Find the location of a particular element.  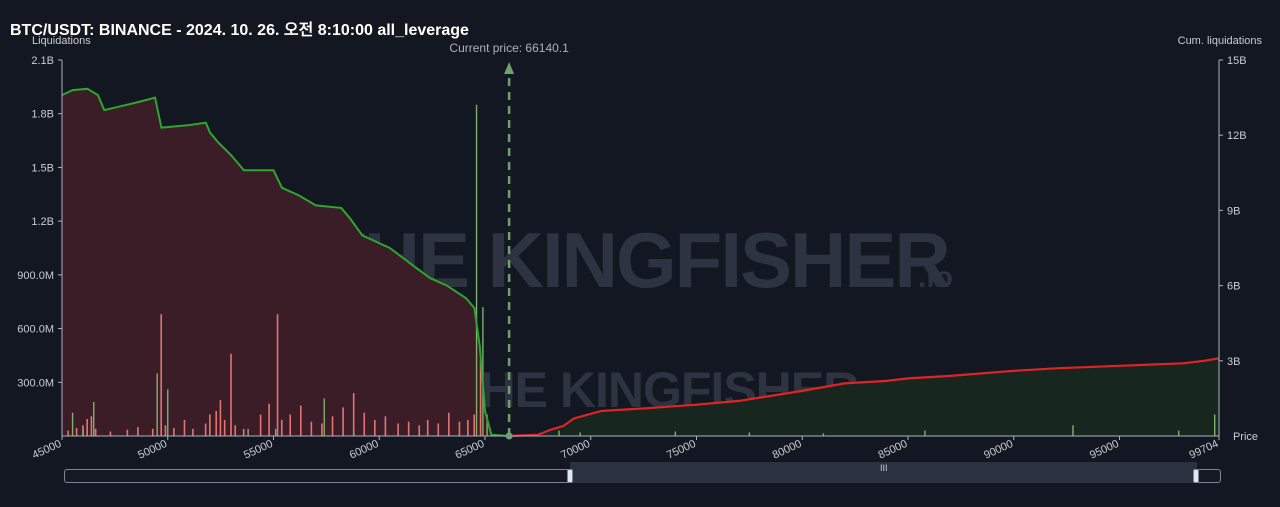

left-tick-label: 1.8B is located at coordinates (42, 115).